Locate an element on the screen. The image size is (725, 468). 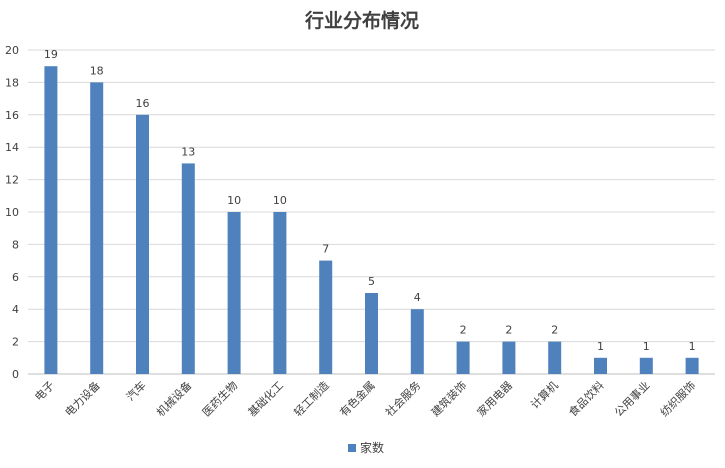
x-tick-label: 食品饮料 is located at coordinates (586, 398).